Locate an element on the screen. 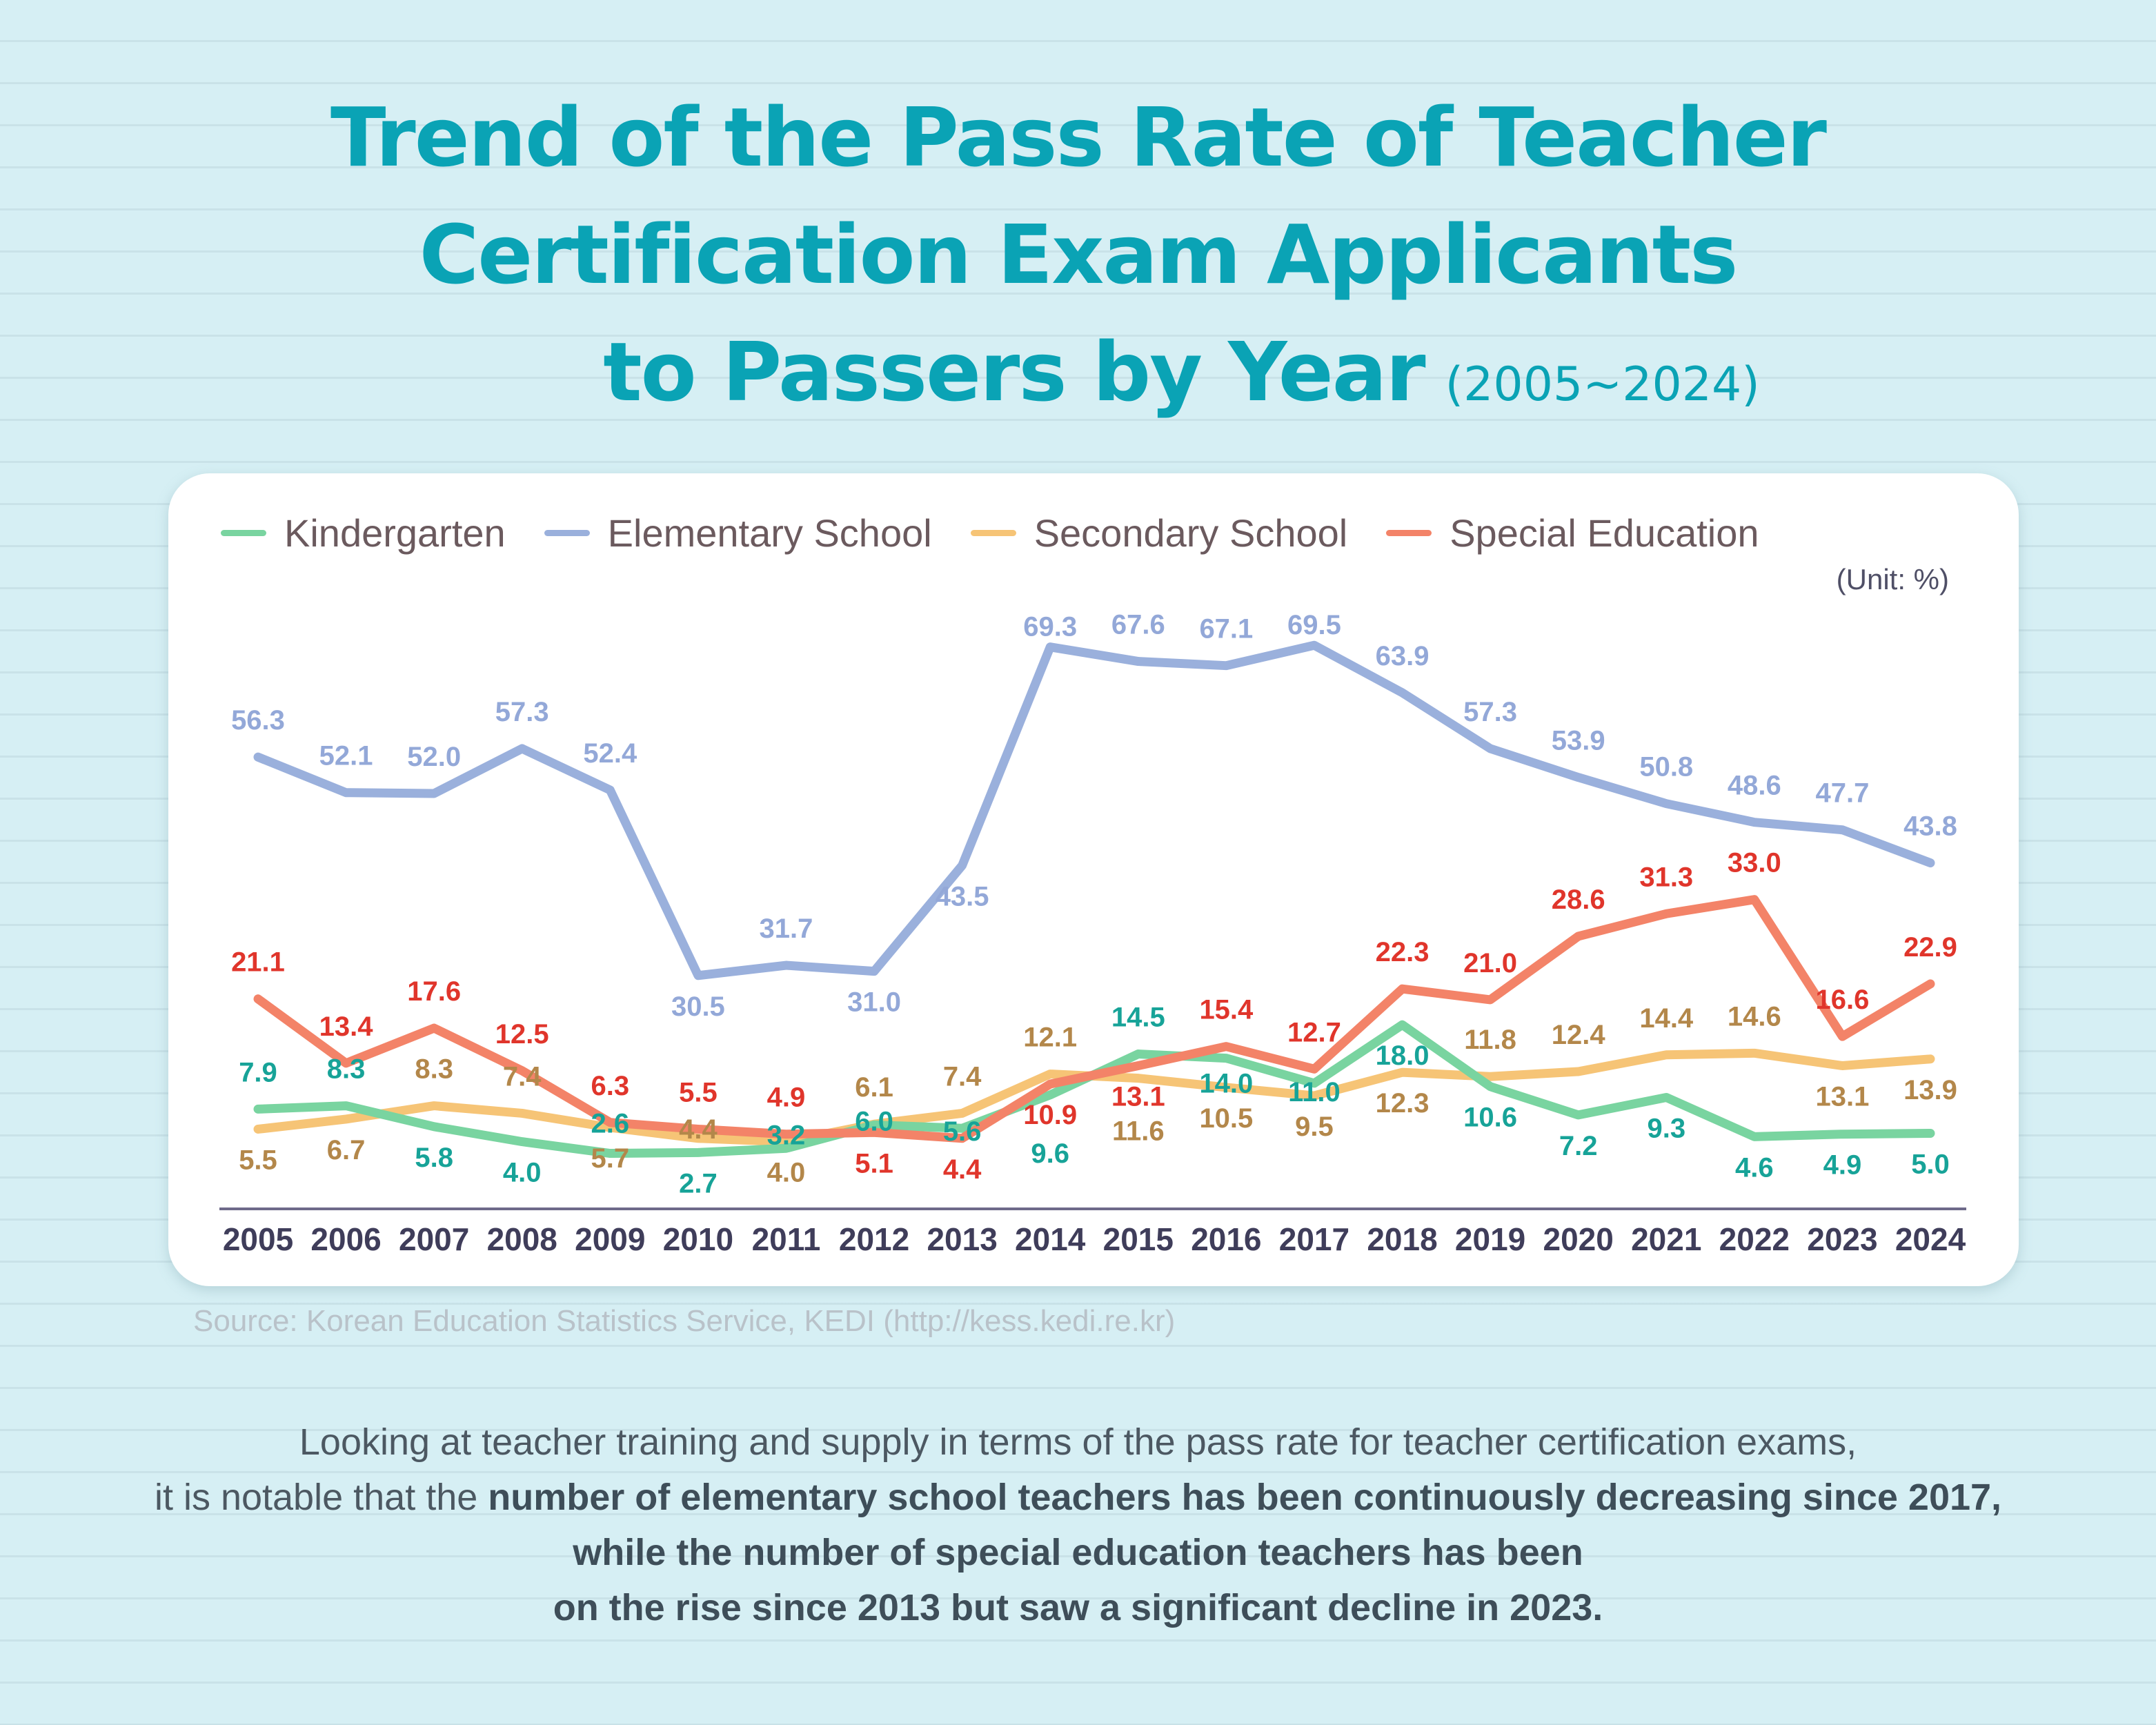 This screenshot has width=2156, height=1725. legend-item-elementary: Elementary School is located at coordinates (738, 533).